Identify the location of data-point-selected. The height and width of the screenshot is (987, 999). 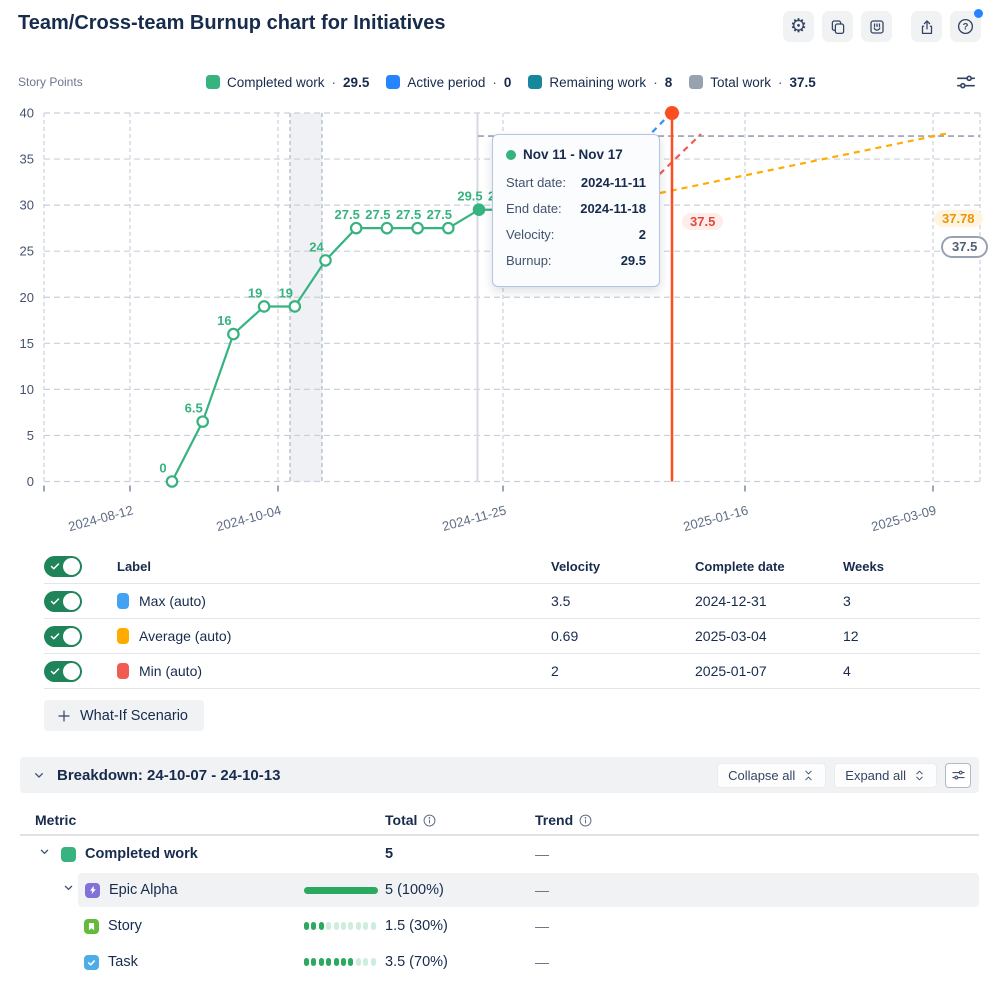
(479, 210).